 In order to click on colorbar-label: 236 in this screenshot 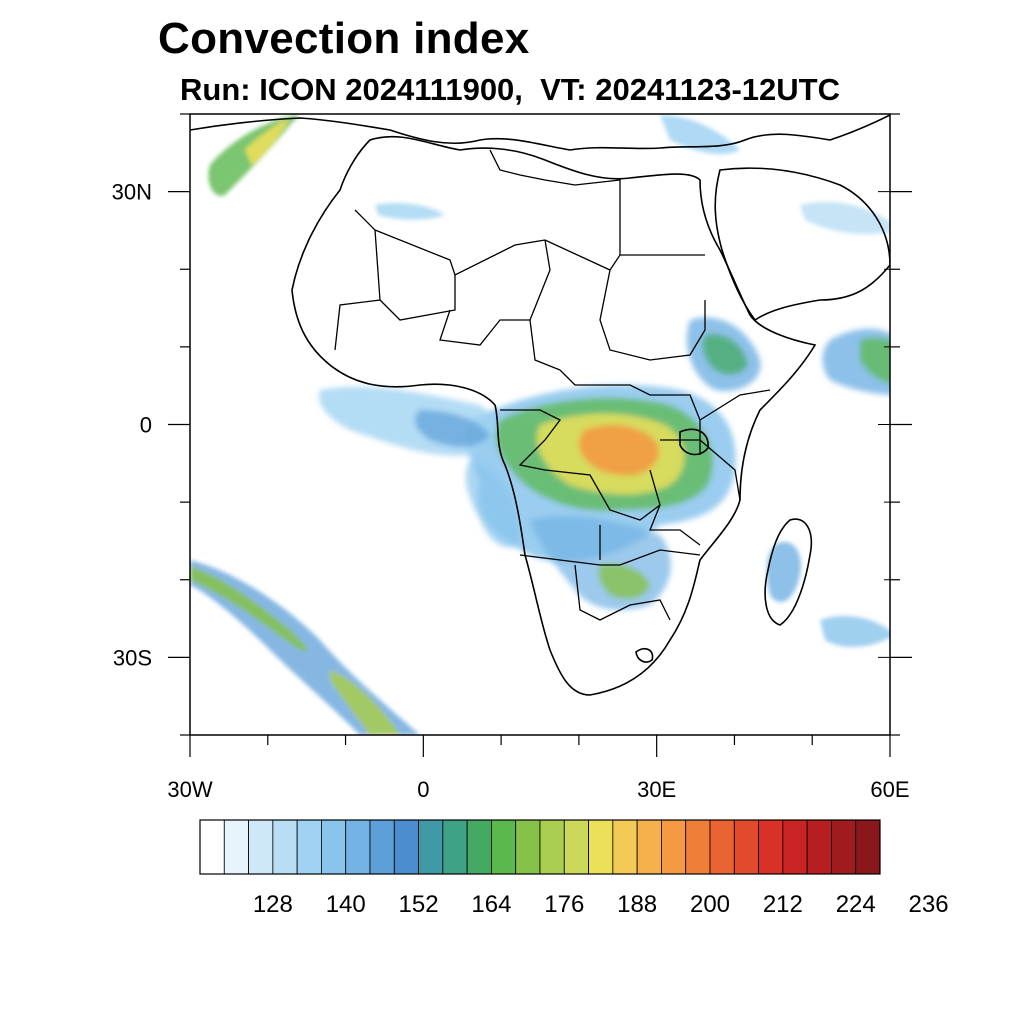, I will do `click(929, 904)`.